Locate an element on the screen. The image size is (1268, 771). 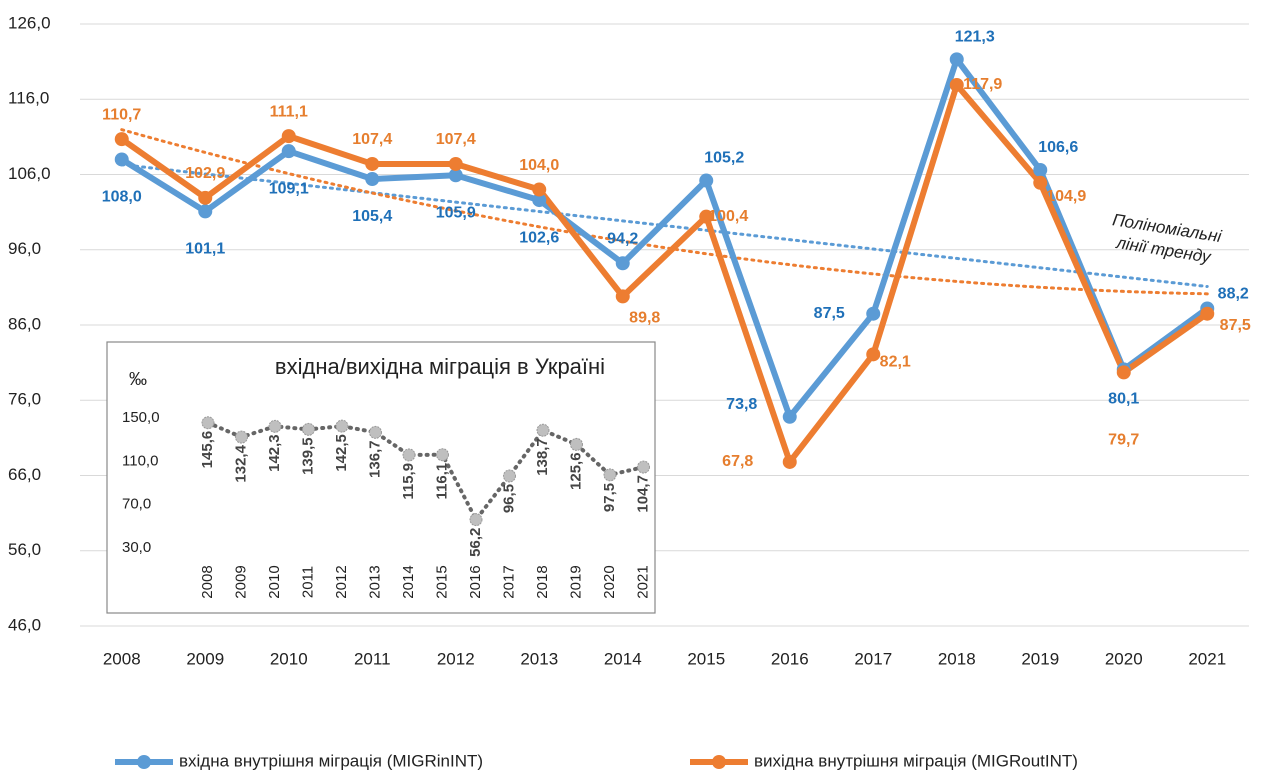
legend-label: вихідна внутрішня міграція (MIGRoutINT) is located at coordinates (916, 760).